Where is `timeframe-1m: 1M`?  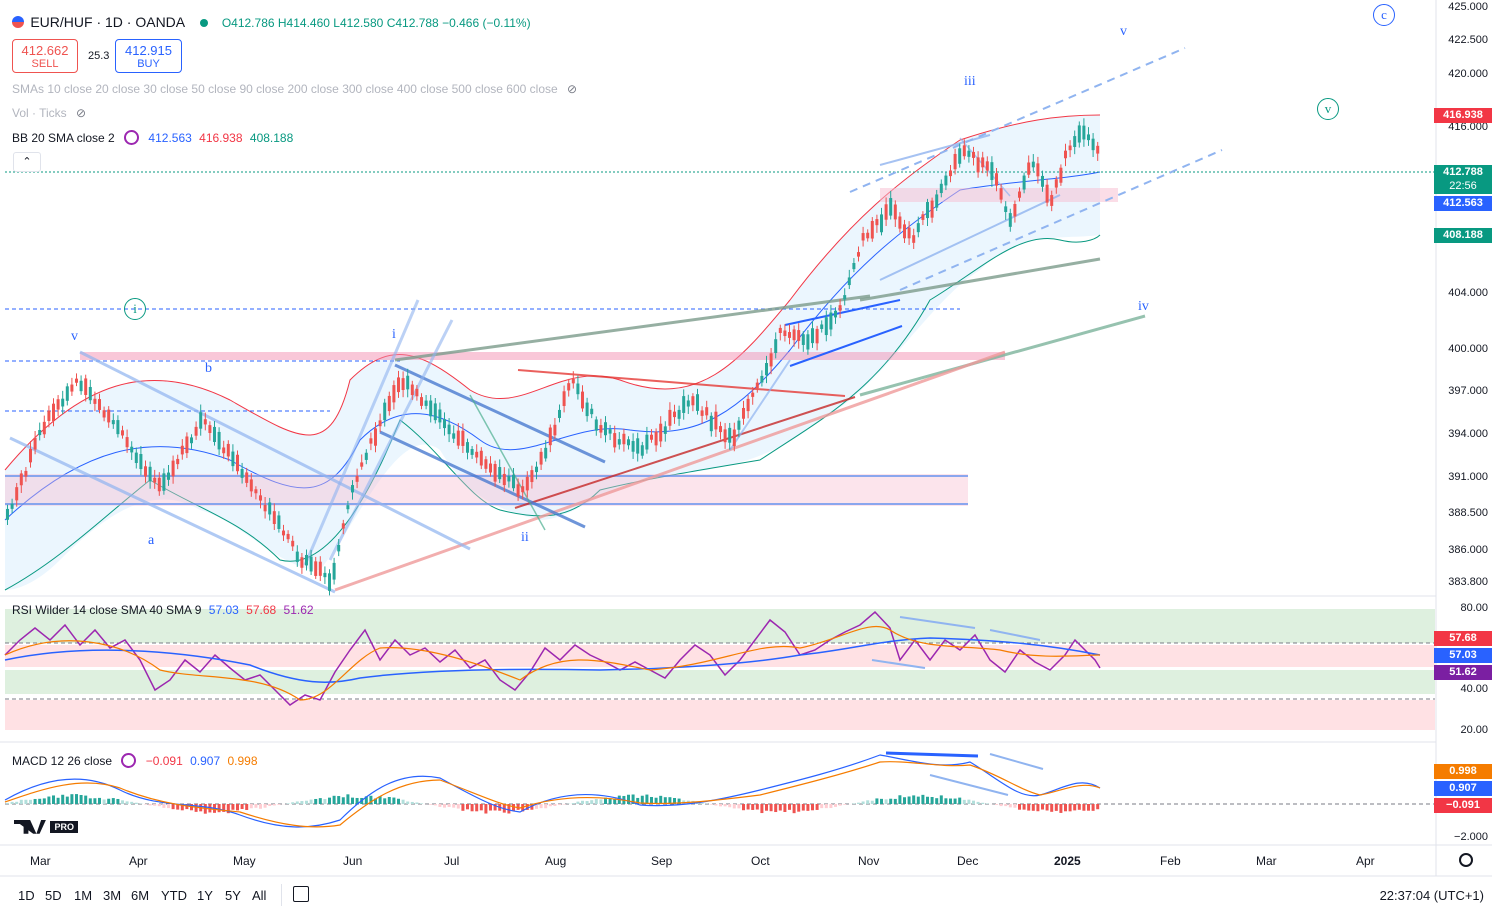
timeframe-1m: 1M is located at coordinates (83, 895).